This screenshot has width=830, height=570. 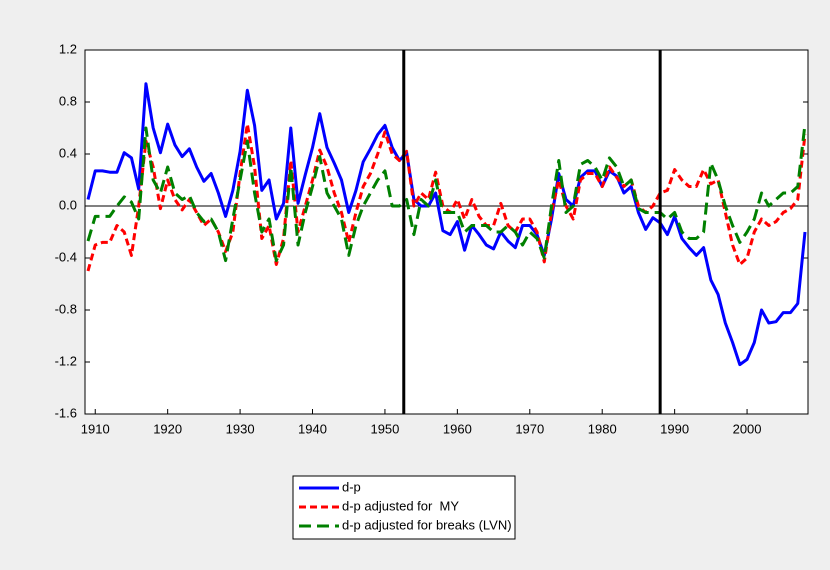 I want to click on legend-label: d-p adjusted for MY, so click(x=400, y=505).